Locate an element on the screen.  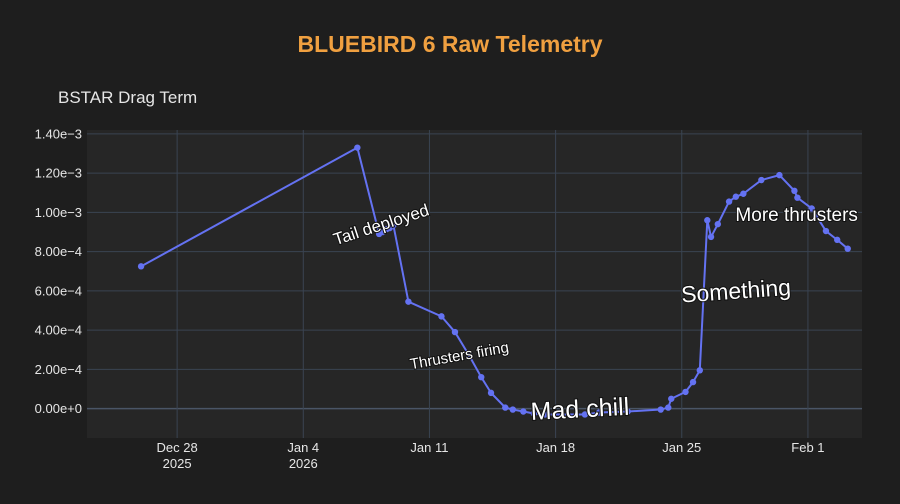
y-tick-label: 0.00e+0 is located at coordinates (58, 408).